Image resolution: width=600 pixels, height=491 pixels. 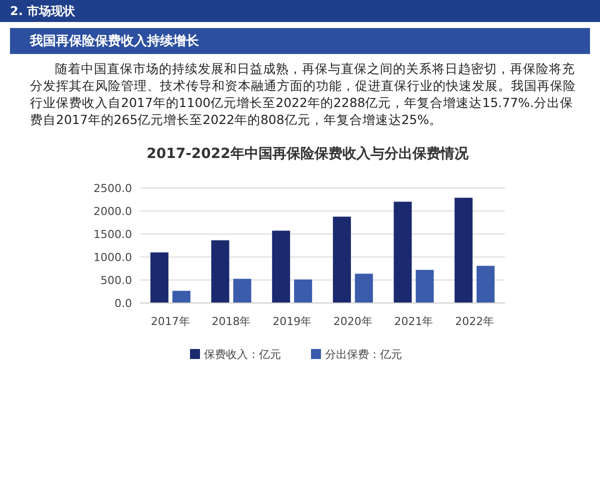 I want to click on x-tick-label: 2020年, so click(x=352, y=321).